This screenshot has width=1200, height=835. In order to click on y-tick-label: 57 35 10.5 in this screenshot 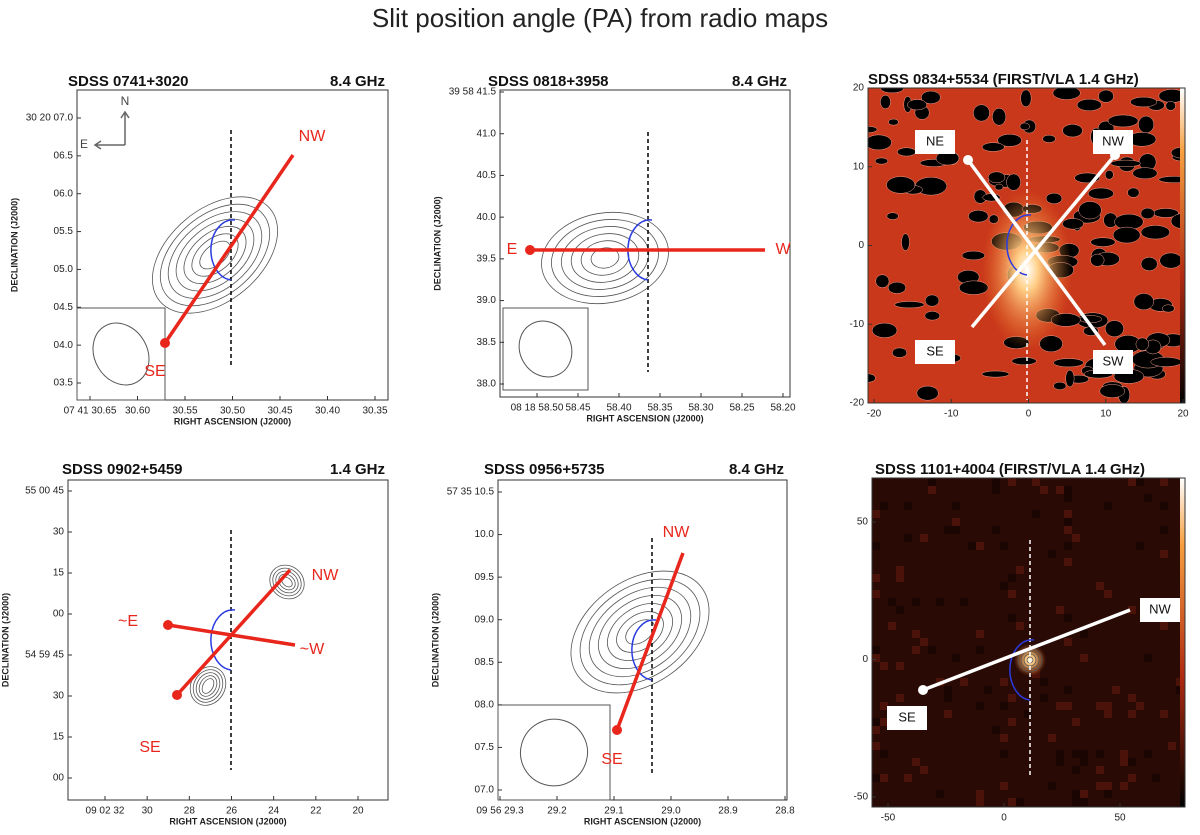, I will do `click(471, 492)`.